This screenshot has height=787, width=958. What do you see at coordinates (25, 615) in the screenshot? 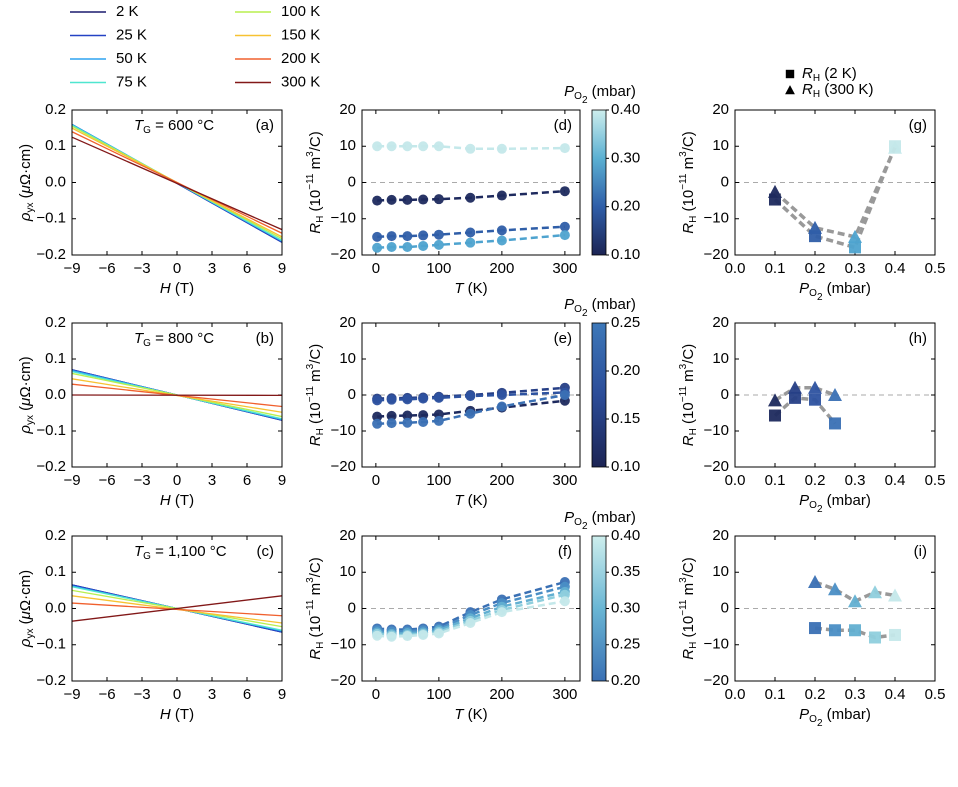
I see `label-part: μ` at bounding box center [25, 615].